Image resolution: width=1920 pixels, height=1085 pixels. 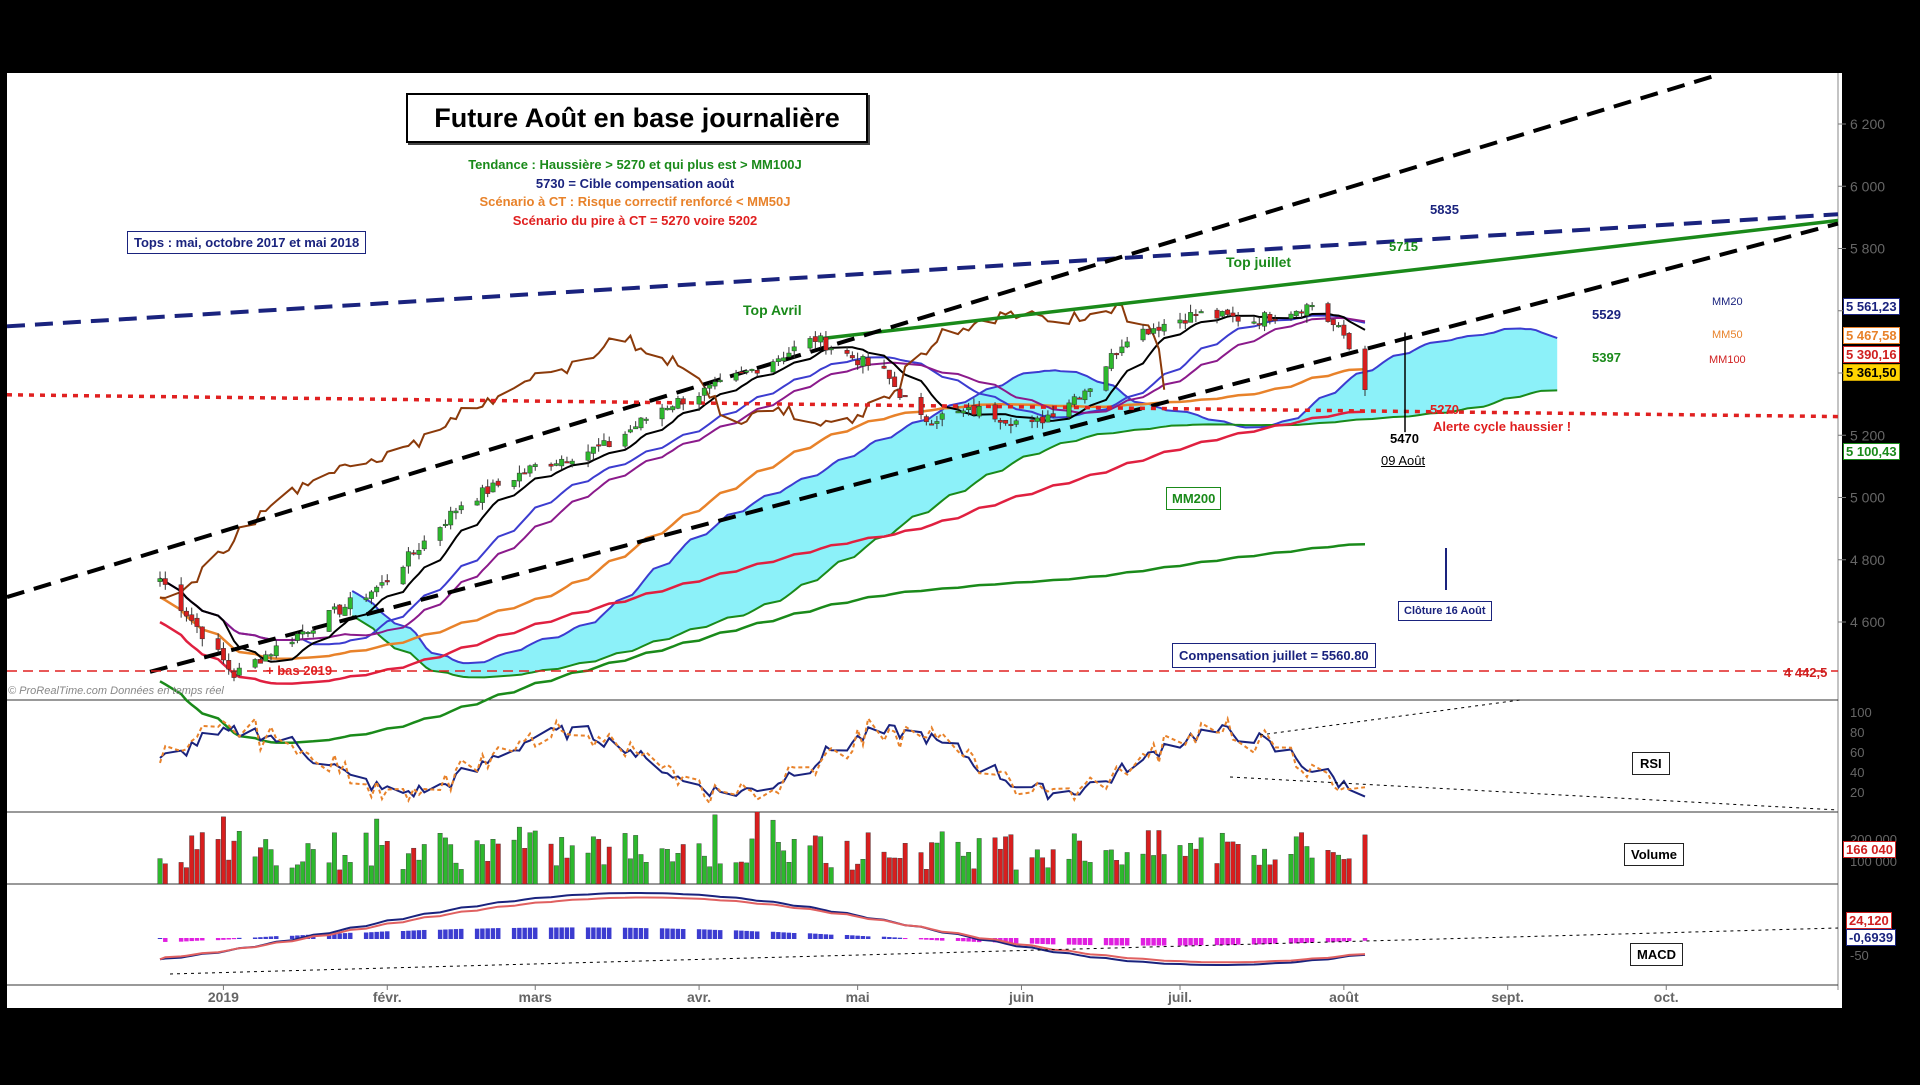 I want to click on rsi-tick-label: 60, so click(x=1857, y=752).